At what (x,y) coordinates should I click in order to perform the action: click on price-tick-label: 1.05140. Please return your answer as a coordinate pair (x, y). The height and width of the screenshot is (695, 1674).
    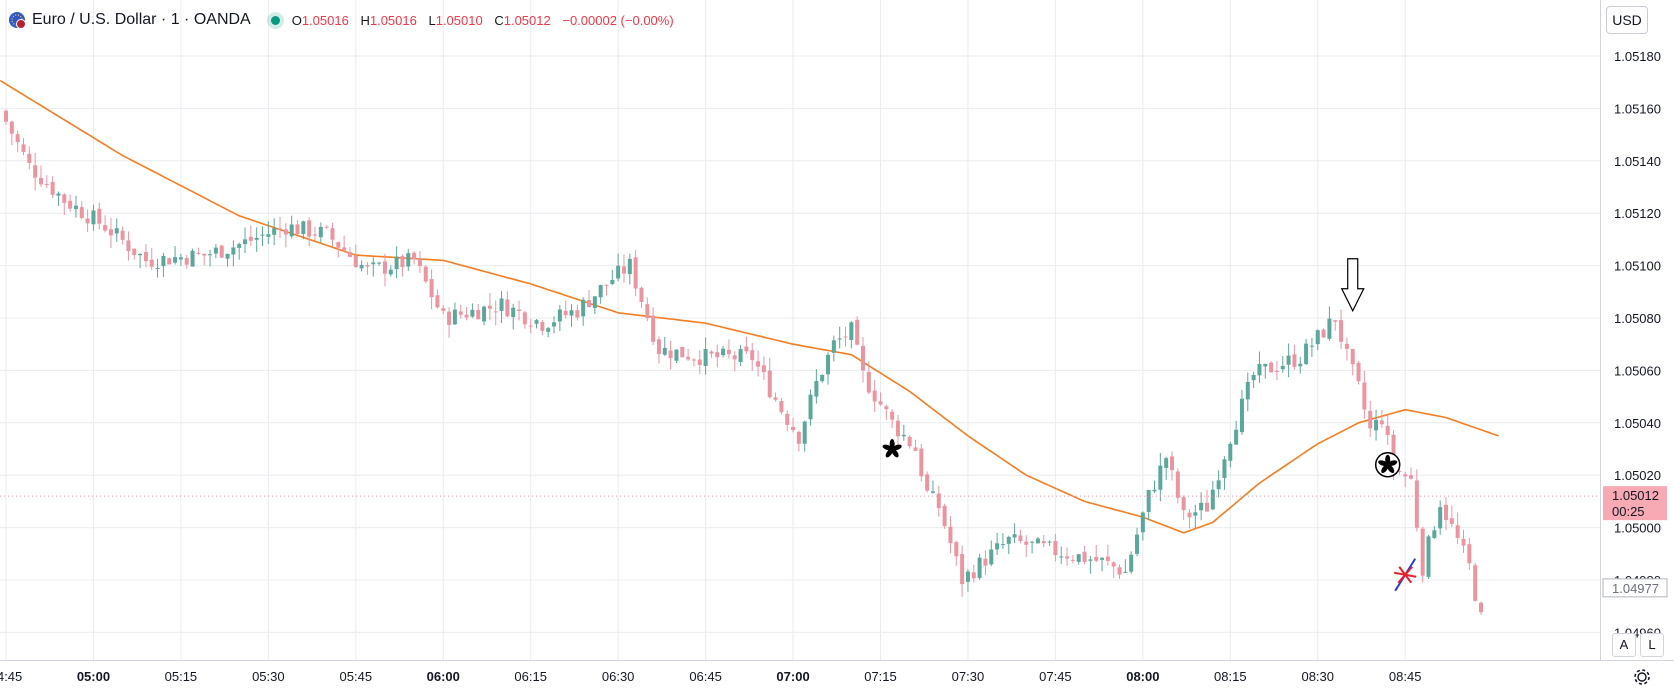
    Looking at the image, I should click on (1637, 161).